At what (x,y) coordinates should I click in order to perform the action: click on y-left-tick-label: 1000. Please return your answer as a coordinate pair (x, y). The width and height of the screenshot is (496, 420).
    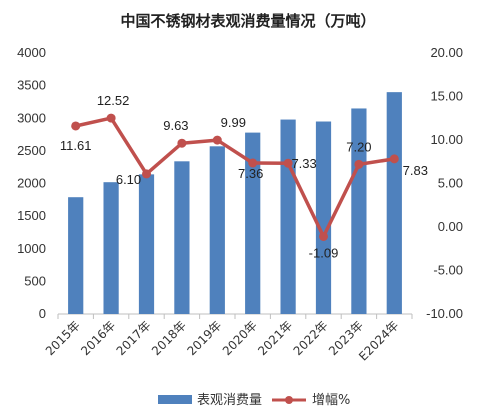
    Looking at the image, I should click on (31, 248).